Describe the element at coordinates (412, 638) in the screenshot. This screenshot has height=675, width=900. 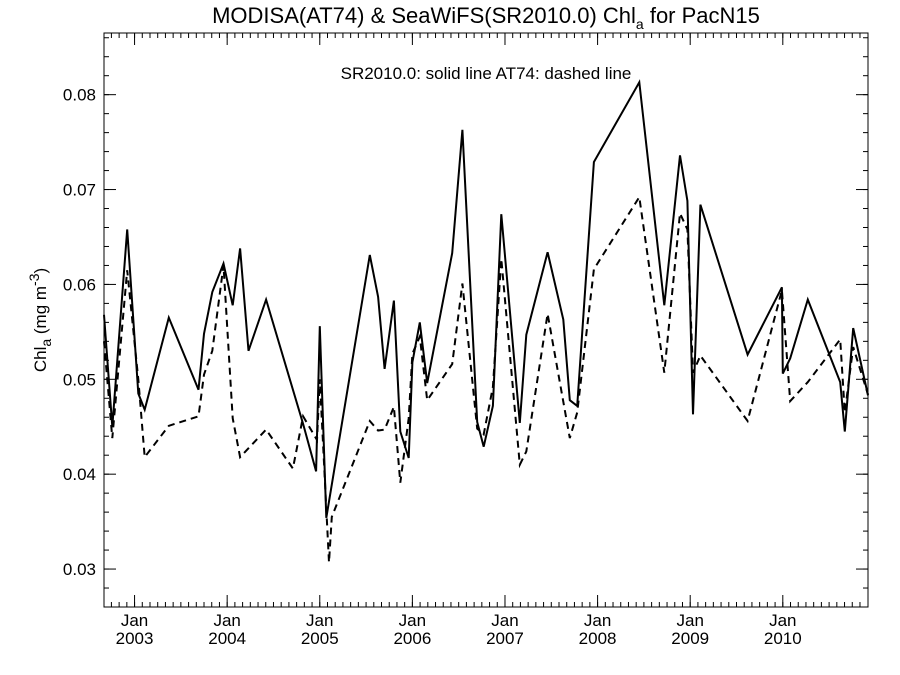
I see `x-tick-year-label: 2006` at that location.